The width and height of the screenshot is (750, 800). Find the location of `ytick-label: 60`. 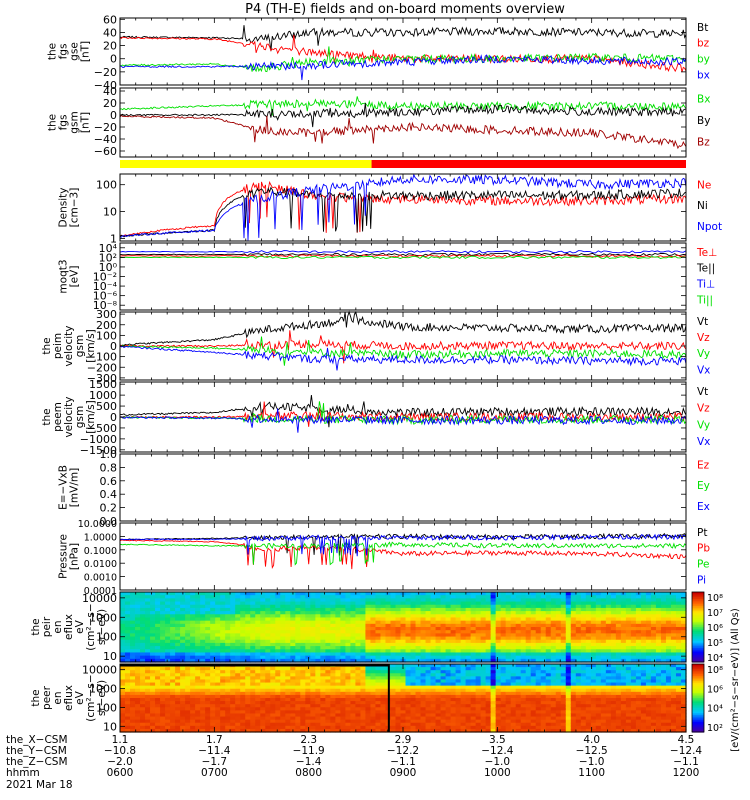

ytick-label: 60 is located at coordinates (110, 19).